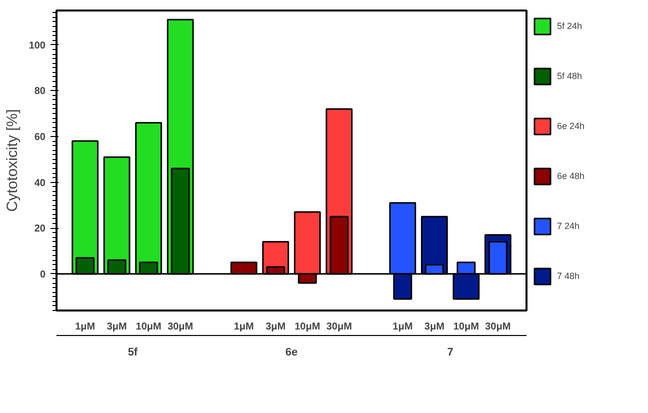  What do you see at coordinates (568, 276) in the screenshot?
I see `legend-label: 7 48h` at bounding box center [568, 276].